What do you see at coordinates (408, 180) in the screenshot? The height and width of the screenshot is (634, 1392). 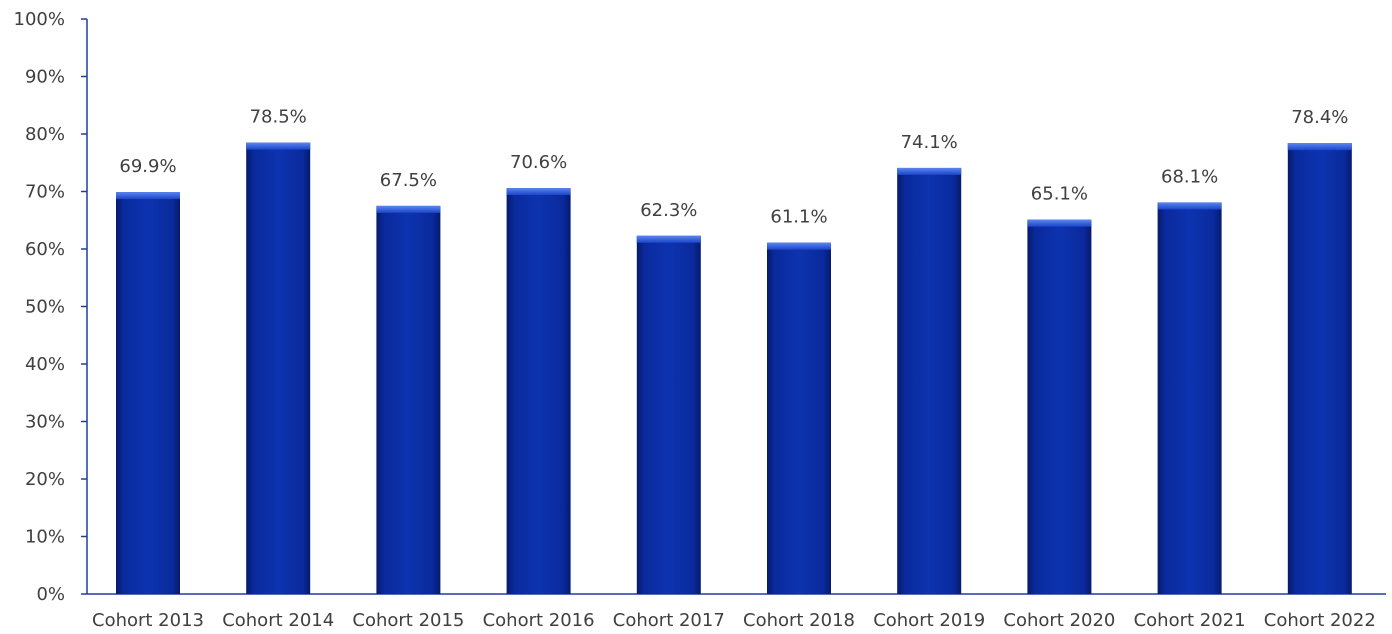 I see `data-label: 67.5%` at bounding box center [408, 180].